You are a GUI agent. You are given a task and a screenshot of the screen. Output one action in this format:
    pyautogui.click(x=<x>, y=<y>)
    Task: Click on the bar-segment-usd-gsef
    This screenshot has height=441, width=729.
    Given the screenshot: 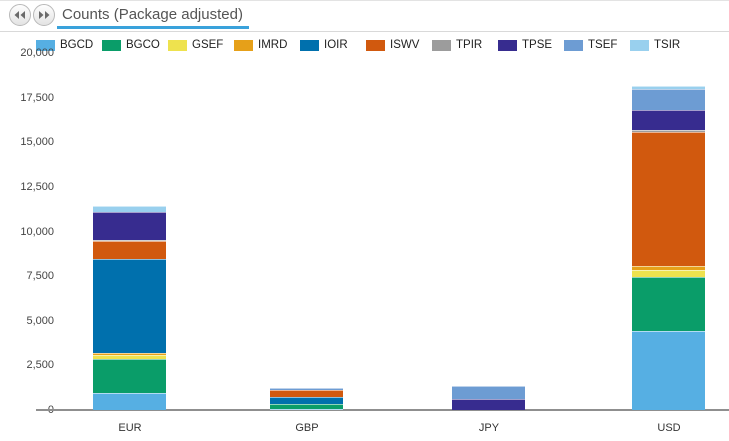 What is the action you would take?
    pyautogui.click(x=668, y=273)
    